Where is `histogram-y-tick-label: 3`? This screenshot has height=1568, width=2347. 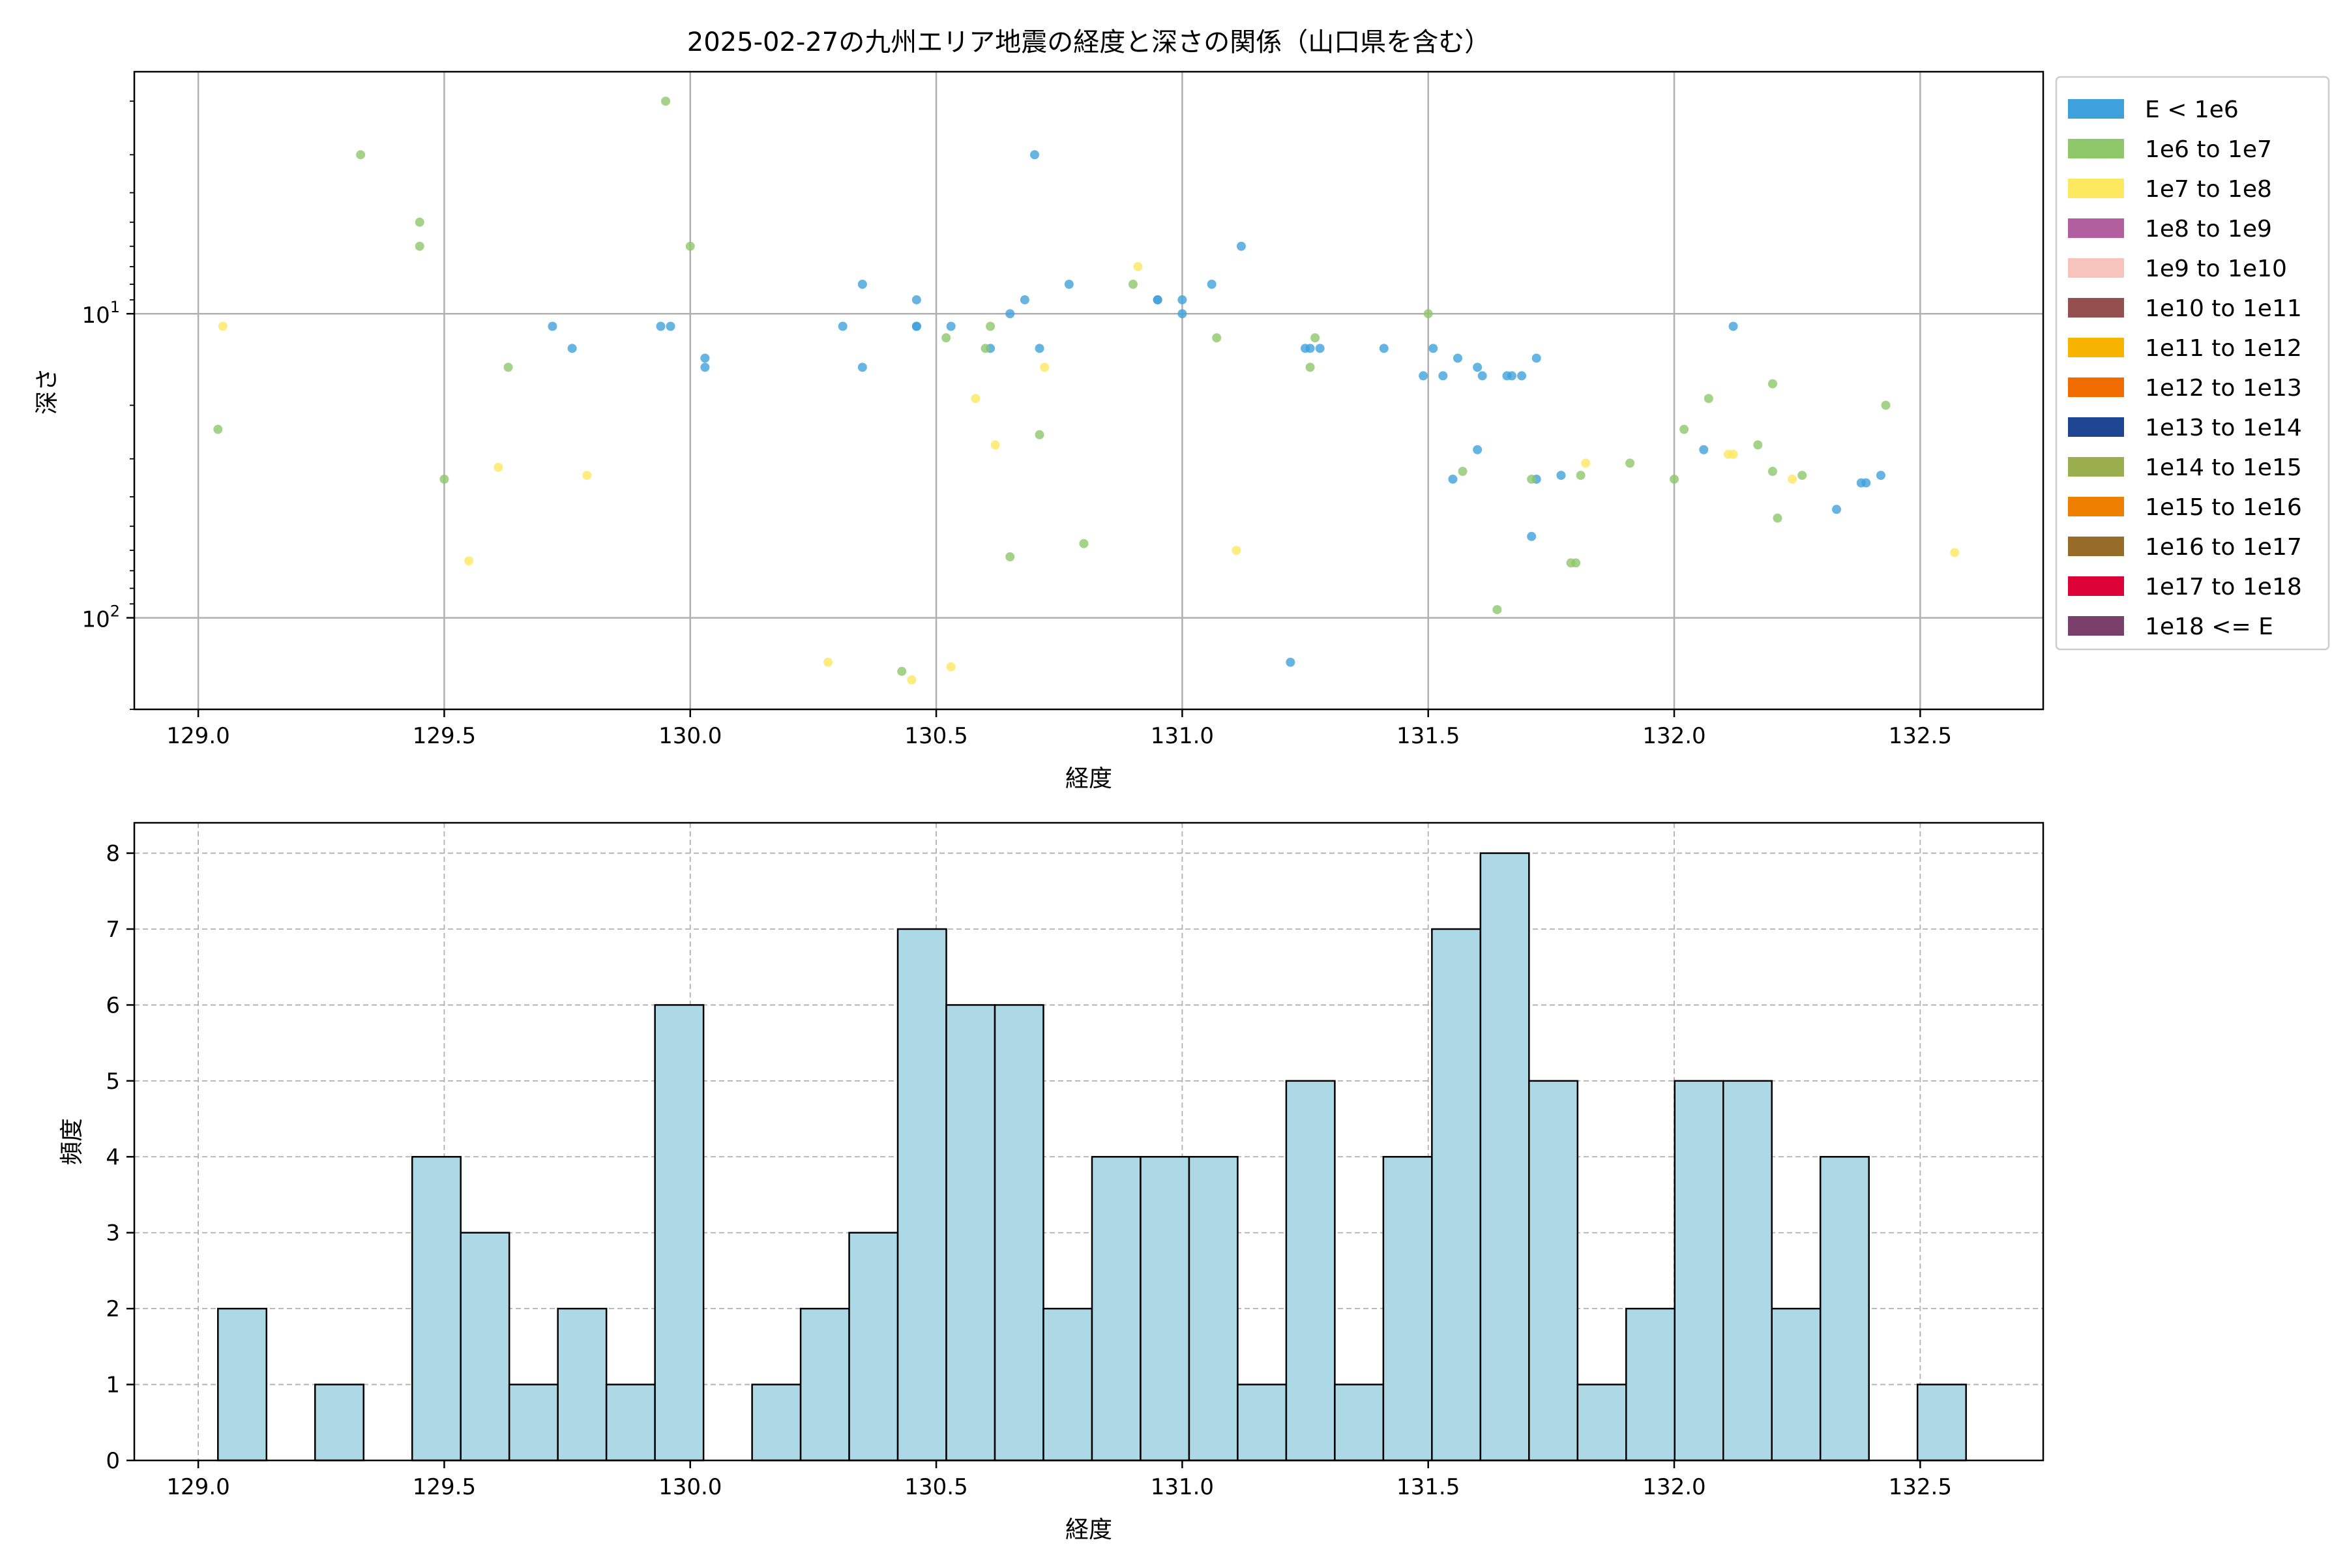
histogram-y-tick-label: 3 is located at coordinates (113, 1233).